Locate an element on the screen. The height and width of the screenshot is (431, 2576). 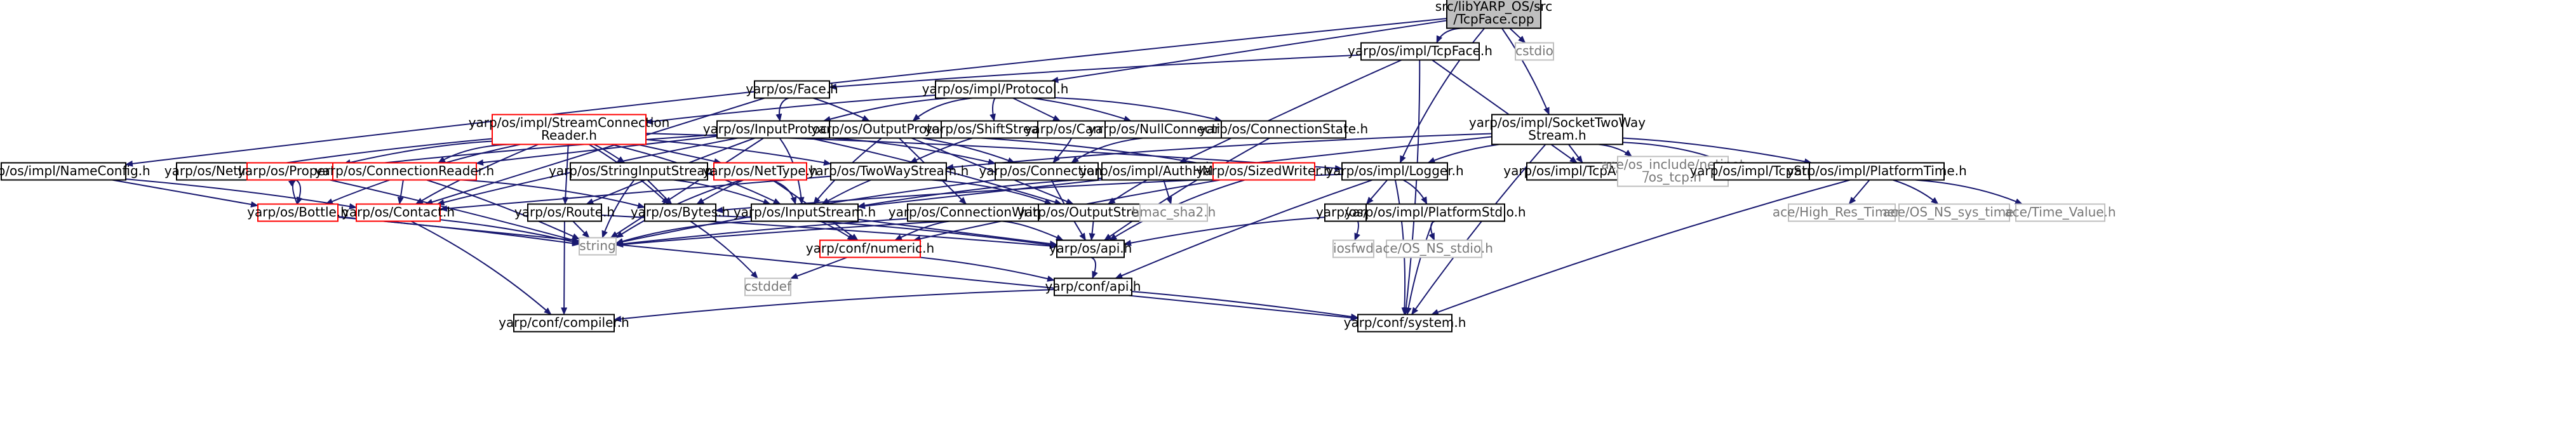
node-iosfwd: iosfwd is located at coordinates (1353, 248).